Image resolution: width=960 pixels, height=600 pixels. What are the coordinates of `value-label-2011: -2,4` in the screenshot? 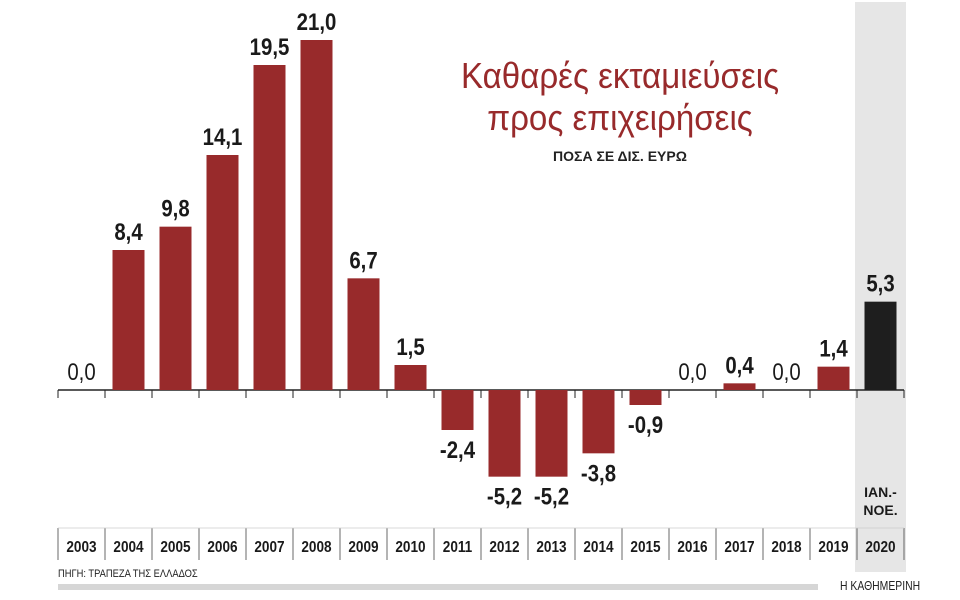 It's located at (458, 449).